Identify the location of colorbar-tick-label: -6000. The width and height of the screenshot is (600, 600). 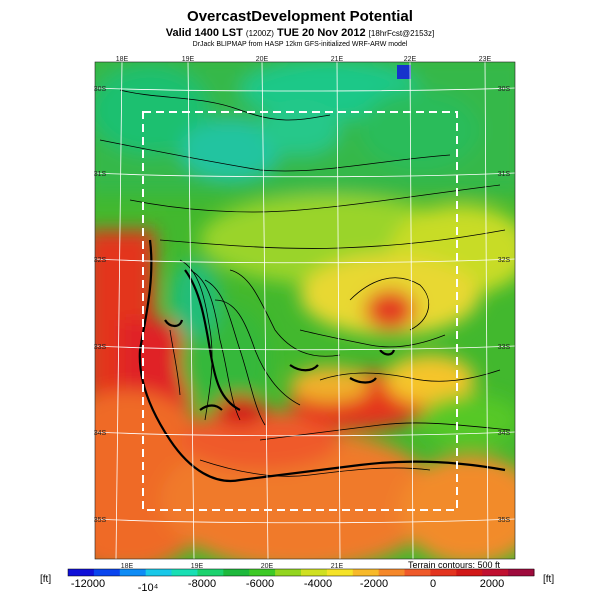
(260, 584).